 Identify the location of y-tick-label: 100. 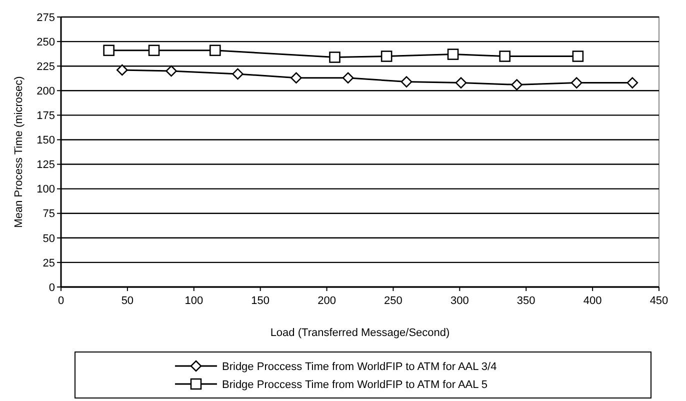
(45, 190).